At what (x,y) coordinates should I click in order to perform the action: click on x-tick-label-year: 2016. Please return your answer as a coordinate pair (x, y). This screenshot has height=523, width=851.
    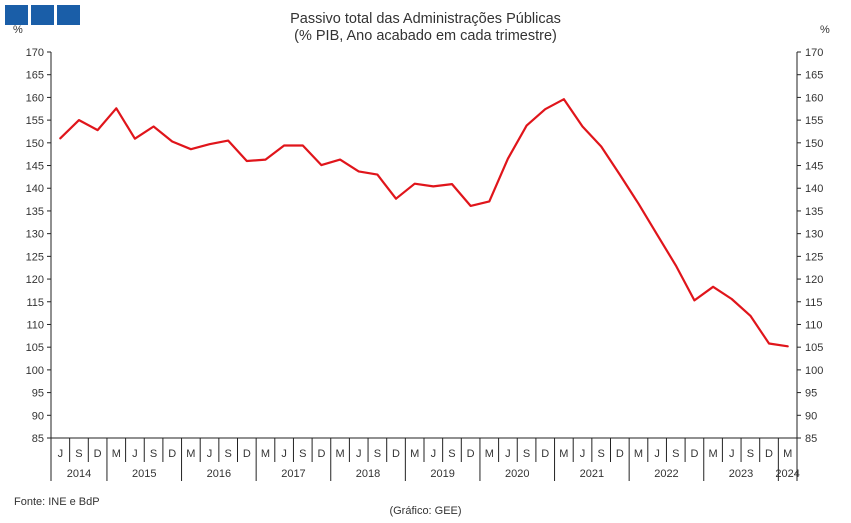
    Looking at the image, I should click on (219, 474).